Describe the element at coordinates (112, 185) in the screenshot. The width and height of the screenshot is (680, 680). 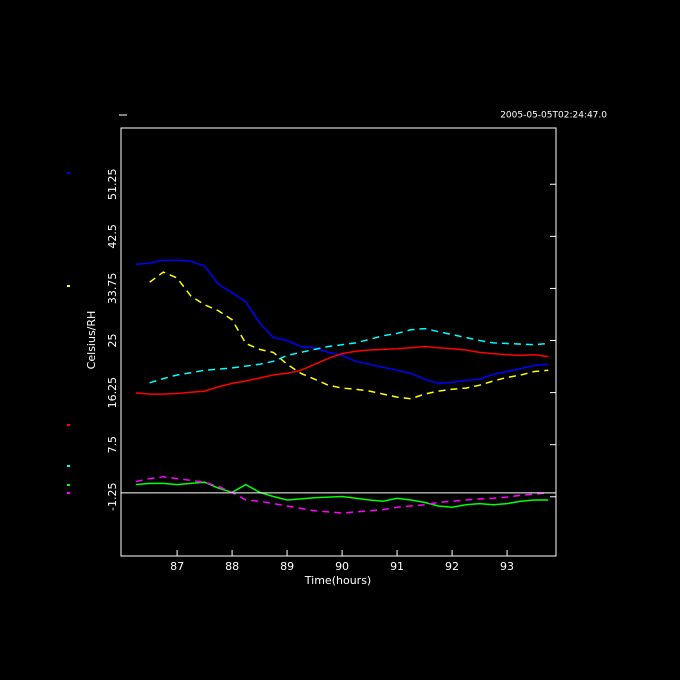
I see `y-tick-label: 51.25` at that location.